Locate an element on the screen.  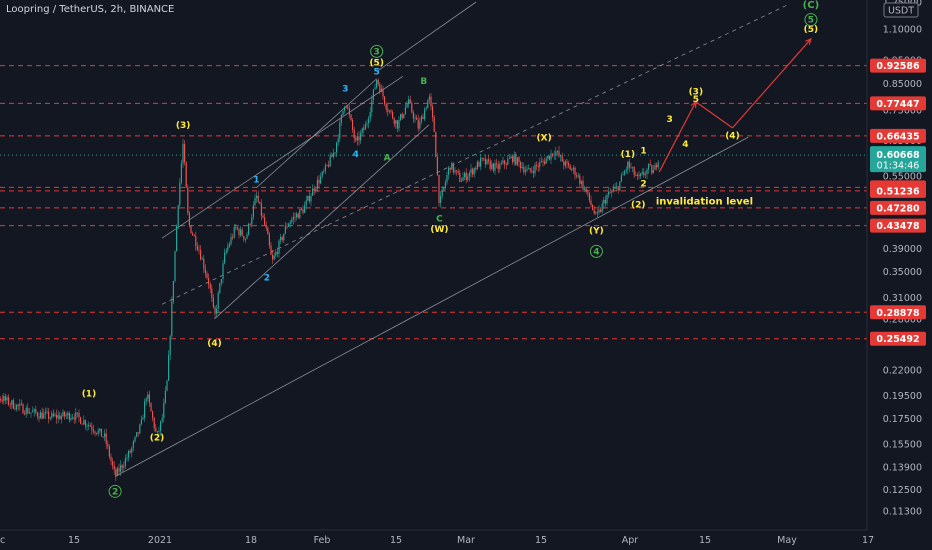
time-axis-ticks: Dec 15 2021 18 Feb 15 Mar 15 Apr 15 May 17 is located at coordinates (437, 540).